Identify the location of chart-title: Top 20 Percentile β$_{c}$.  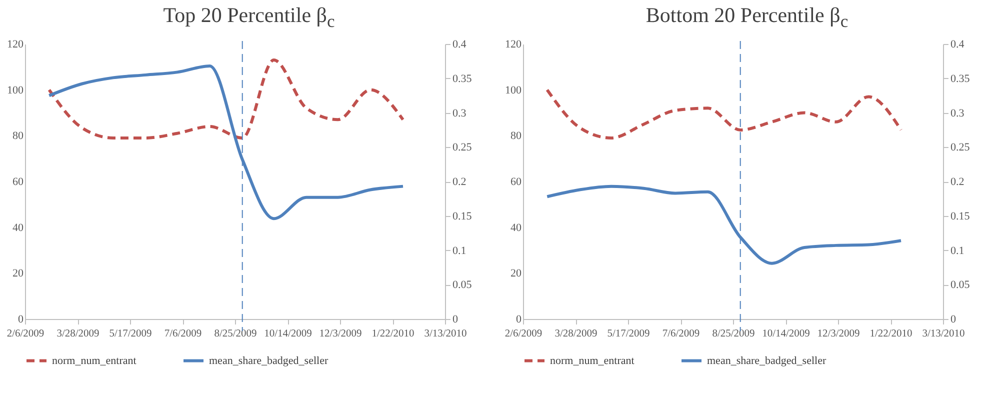
(249, 17).